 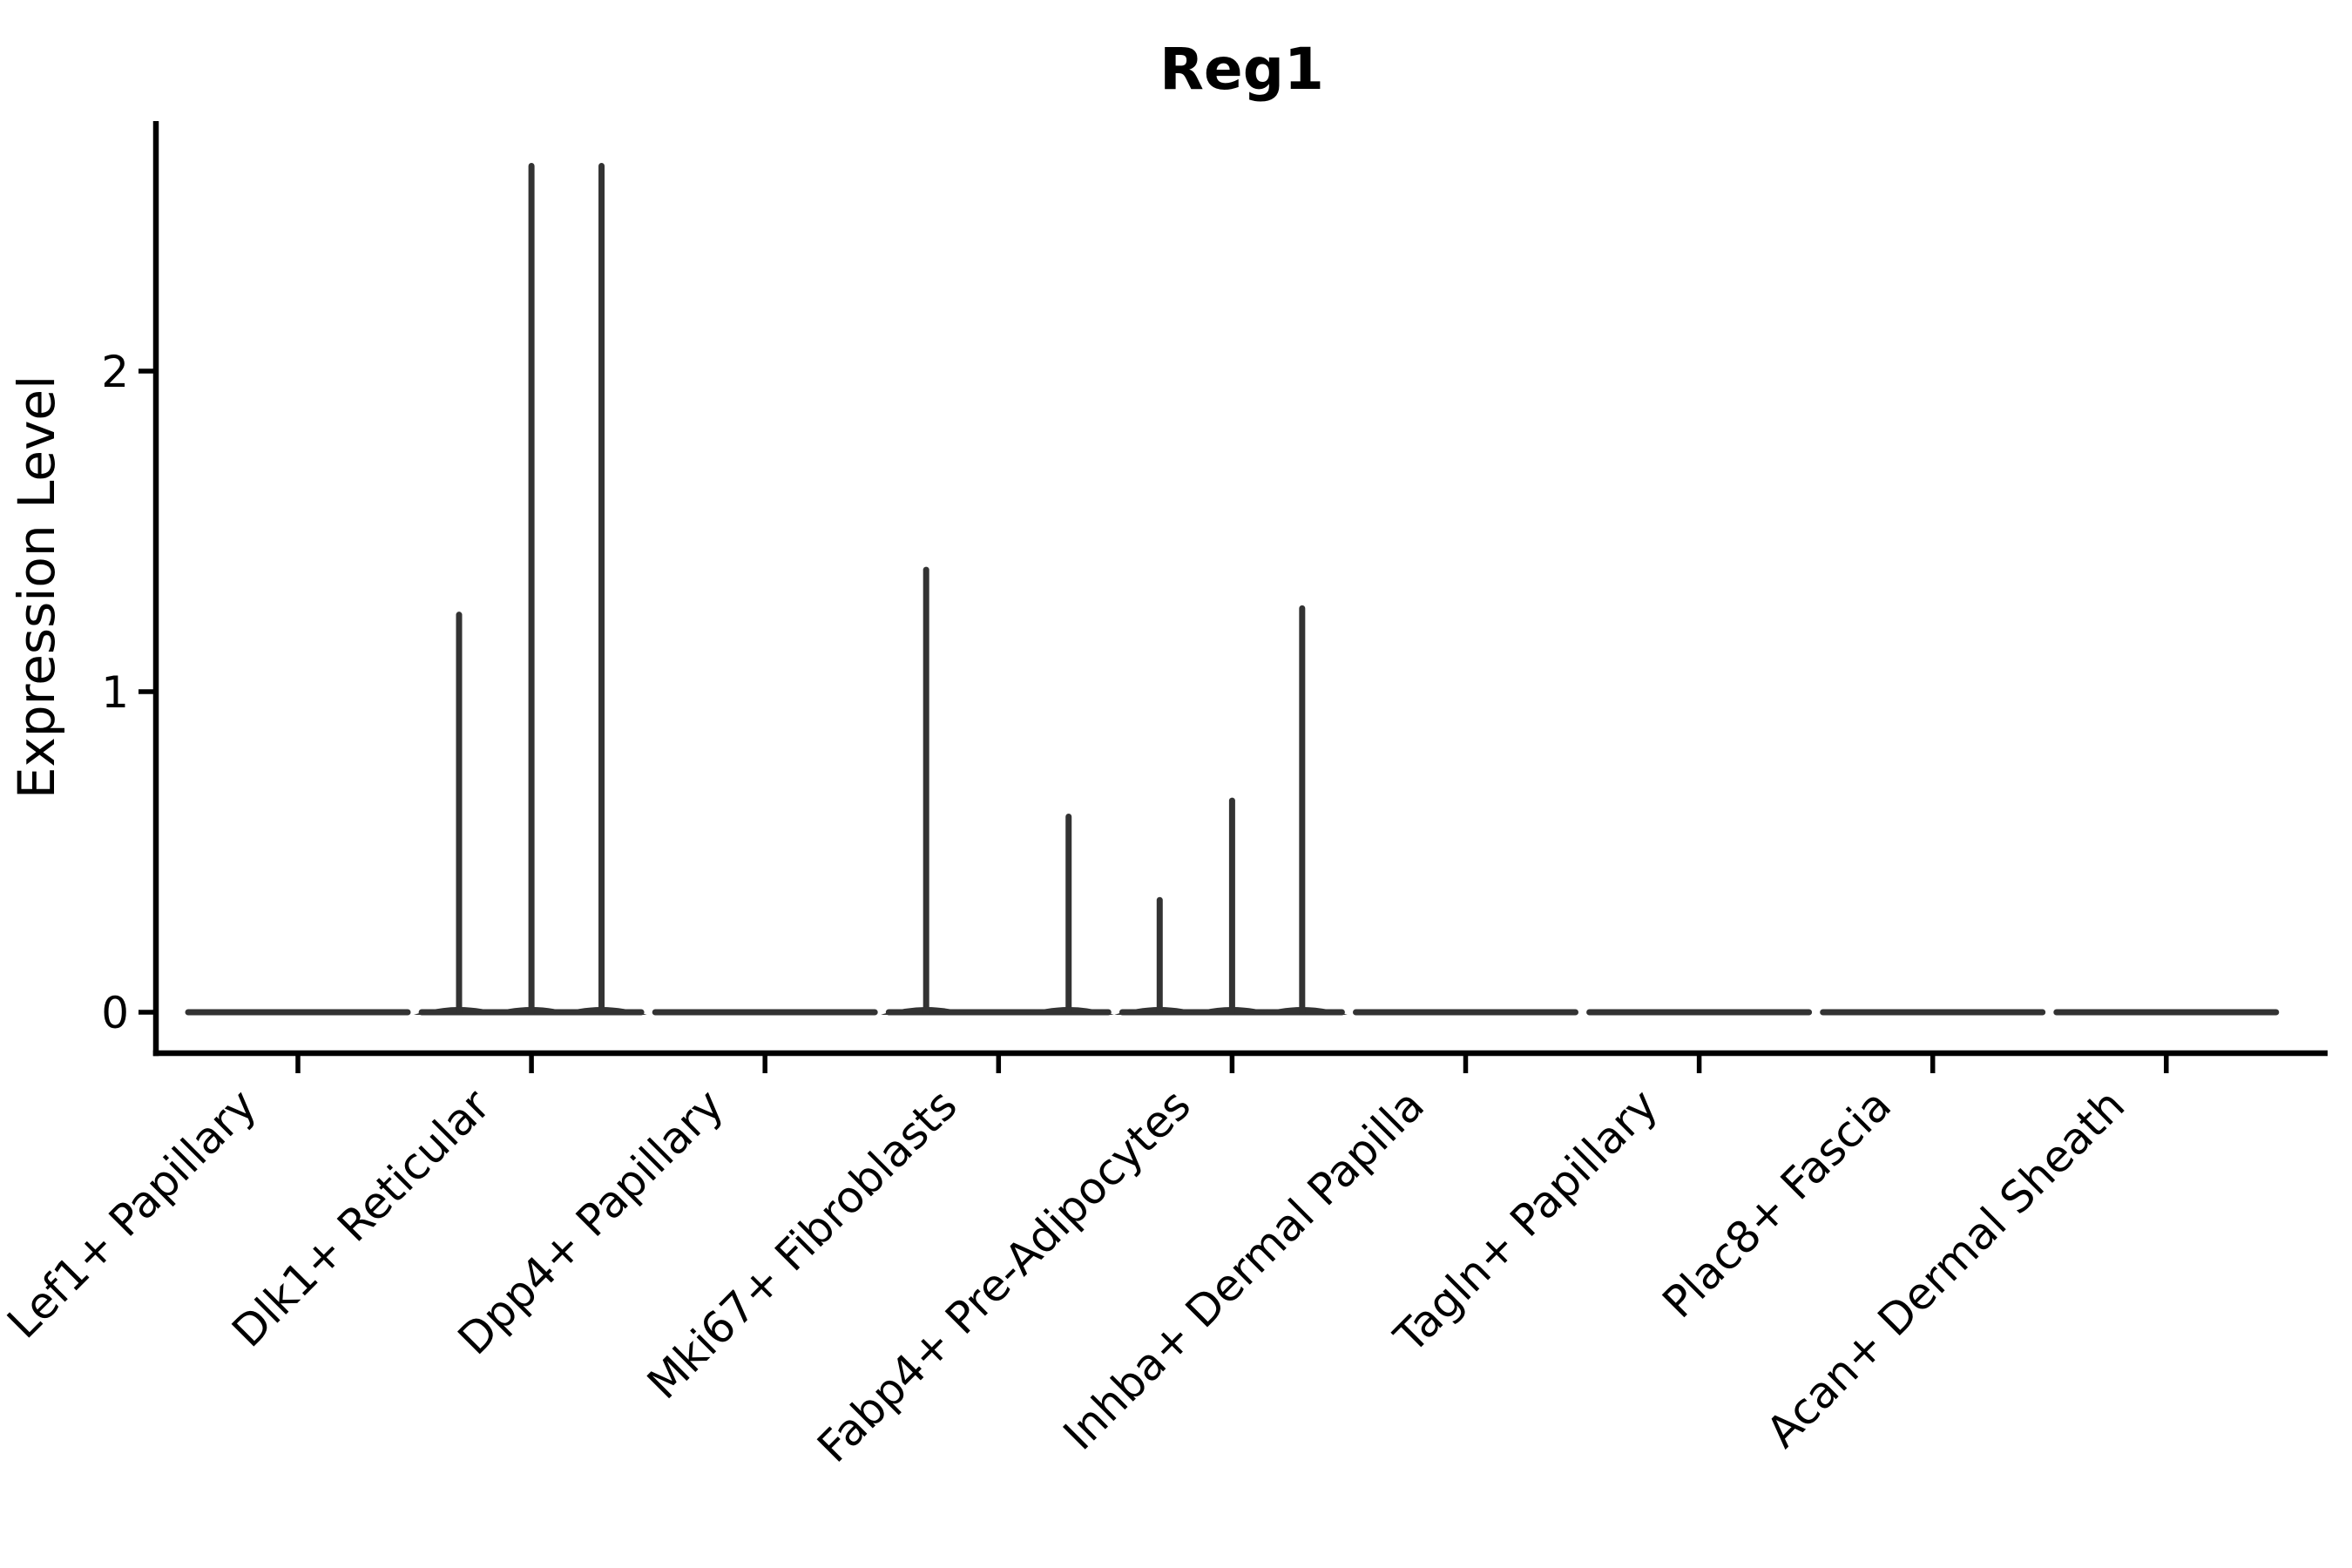 I want to click on y-tick-label: 2, so click(x=115, y=372).